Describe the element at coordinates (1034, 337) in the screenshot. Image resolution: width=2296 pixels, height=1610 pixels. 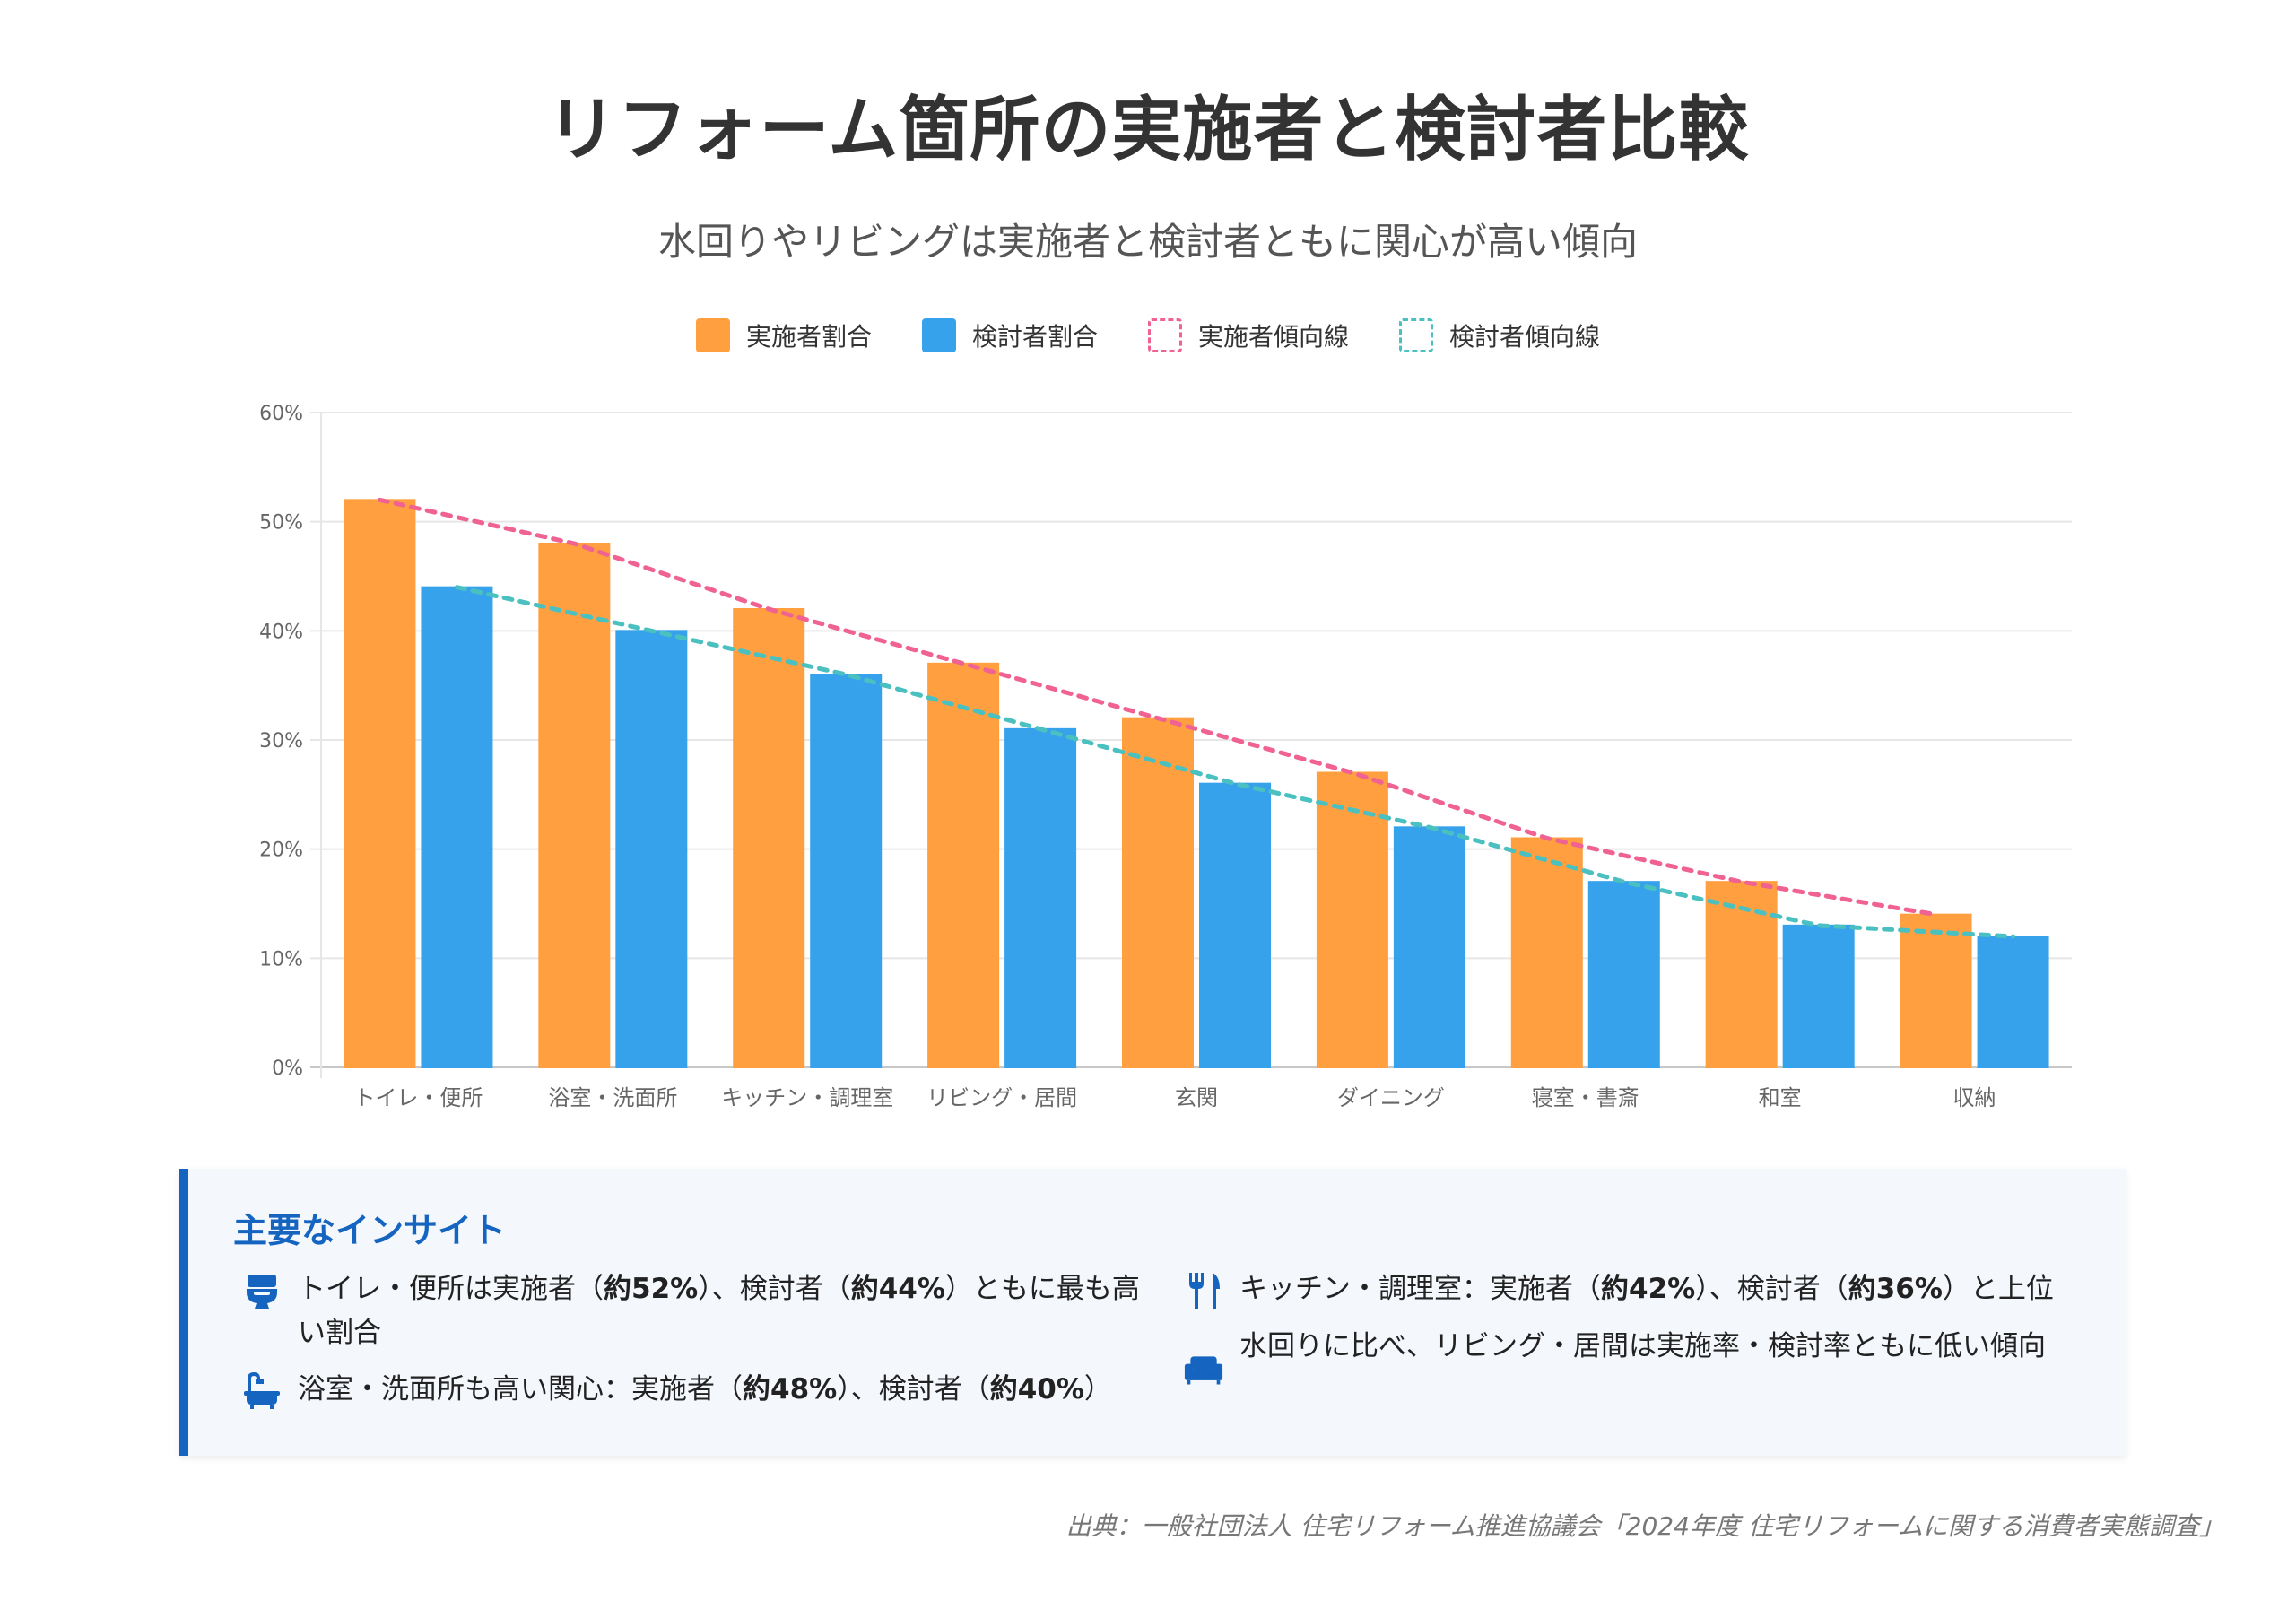
I see `legend-label: 検討者割合` at that location.